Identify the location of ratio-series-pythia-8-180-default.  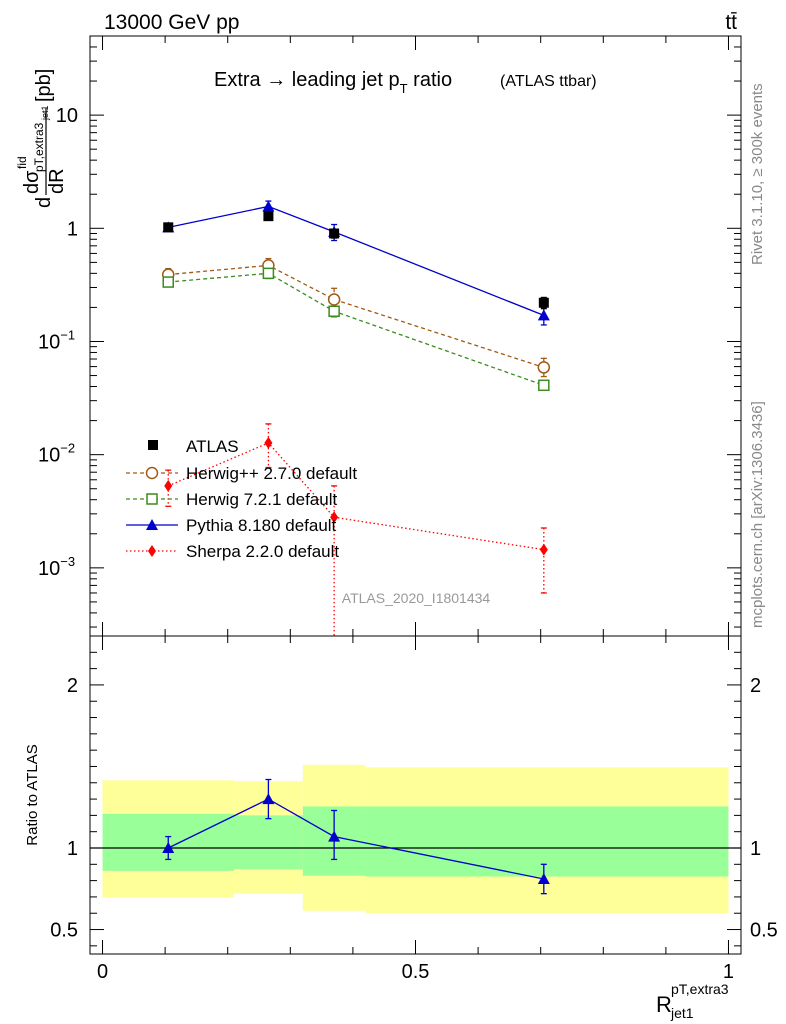
(356, 836).